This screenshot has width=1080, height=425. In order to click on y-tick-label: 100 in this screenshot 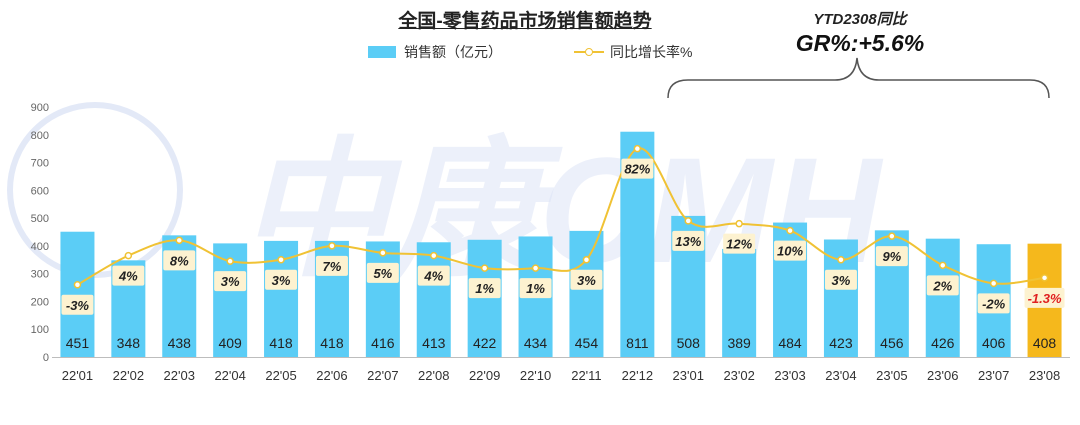, I will do `click(40, 330)`.